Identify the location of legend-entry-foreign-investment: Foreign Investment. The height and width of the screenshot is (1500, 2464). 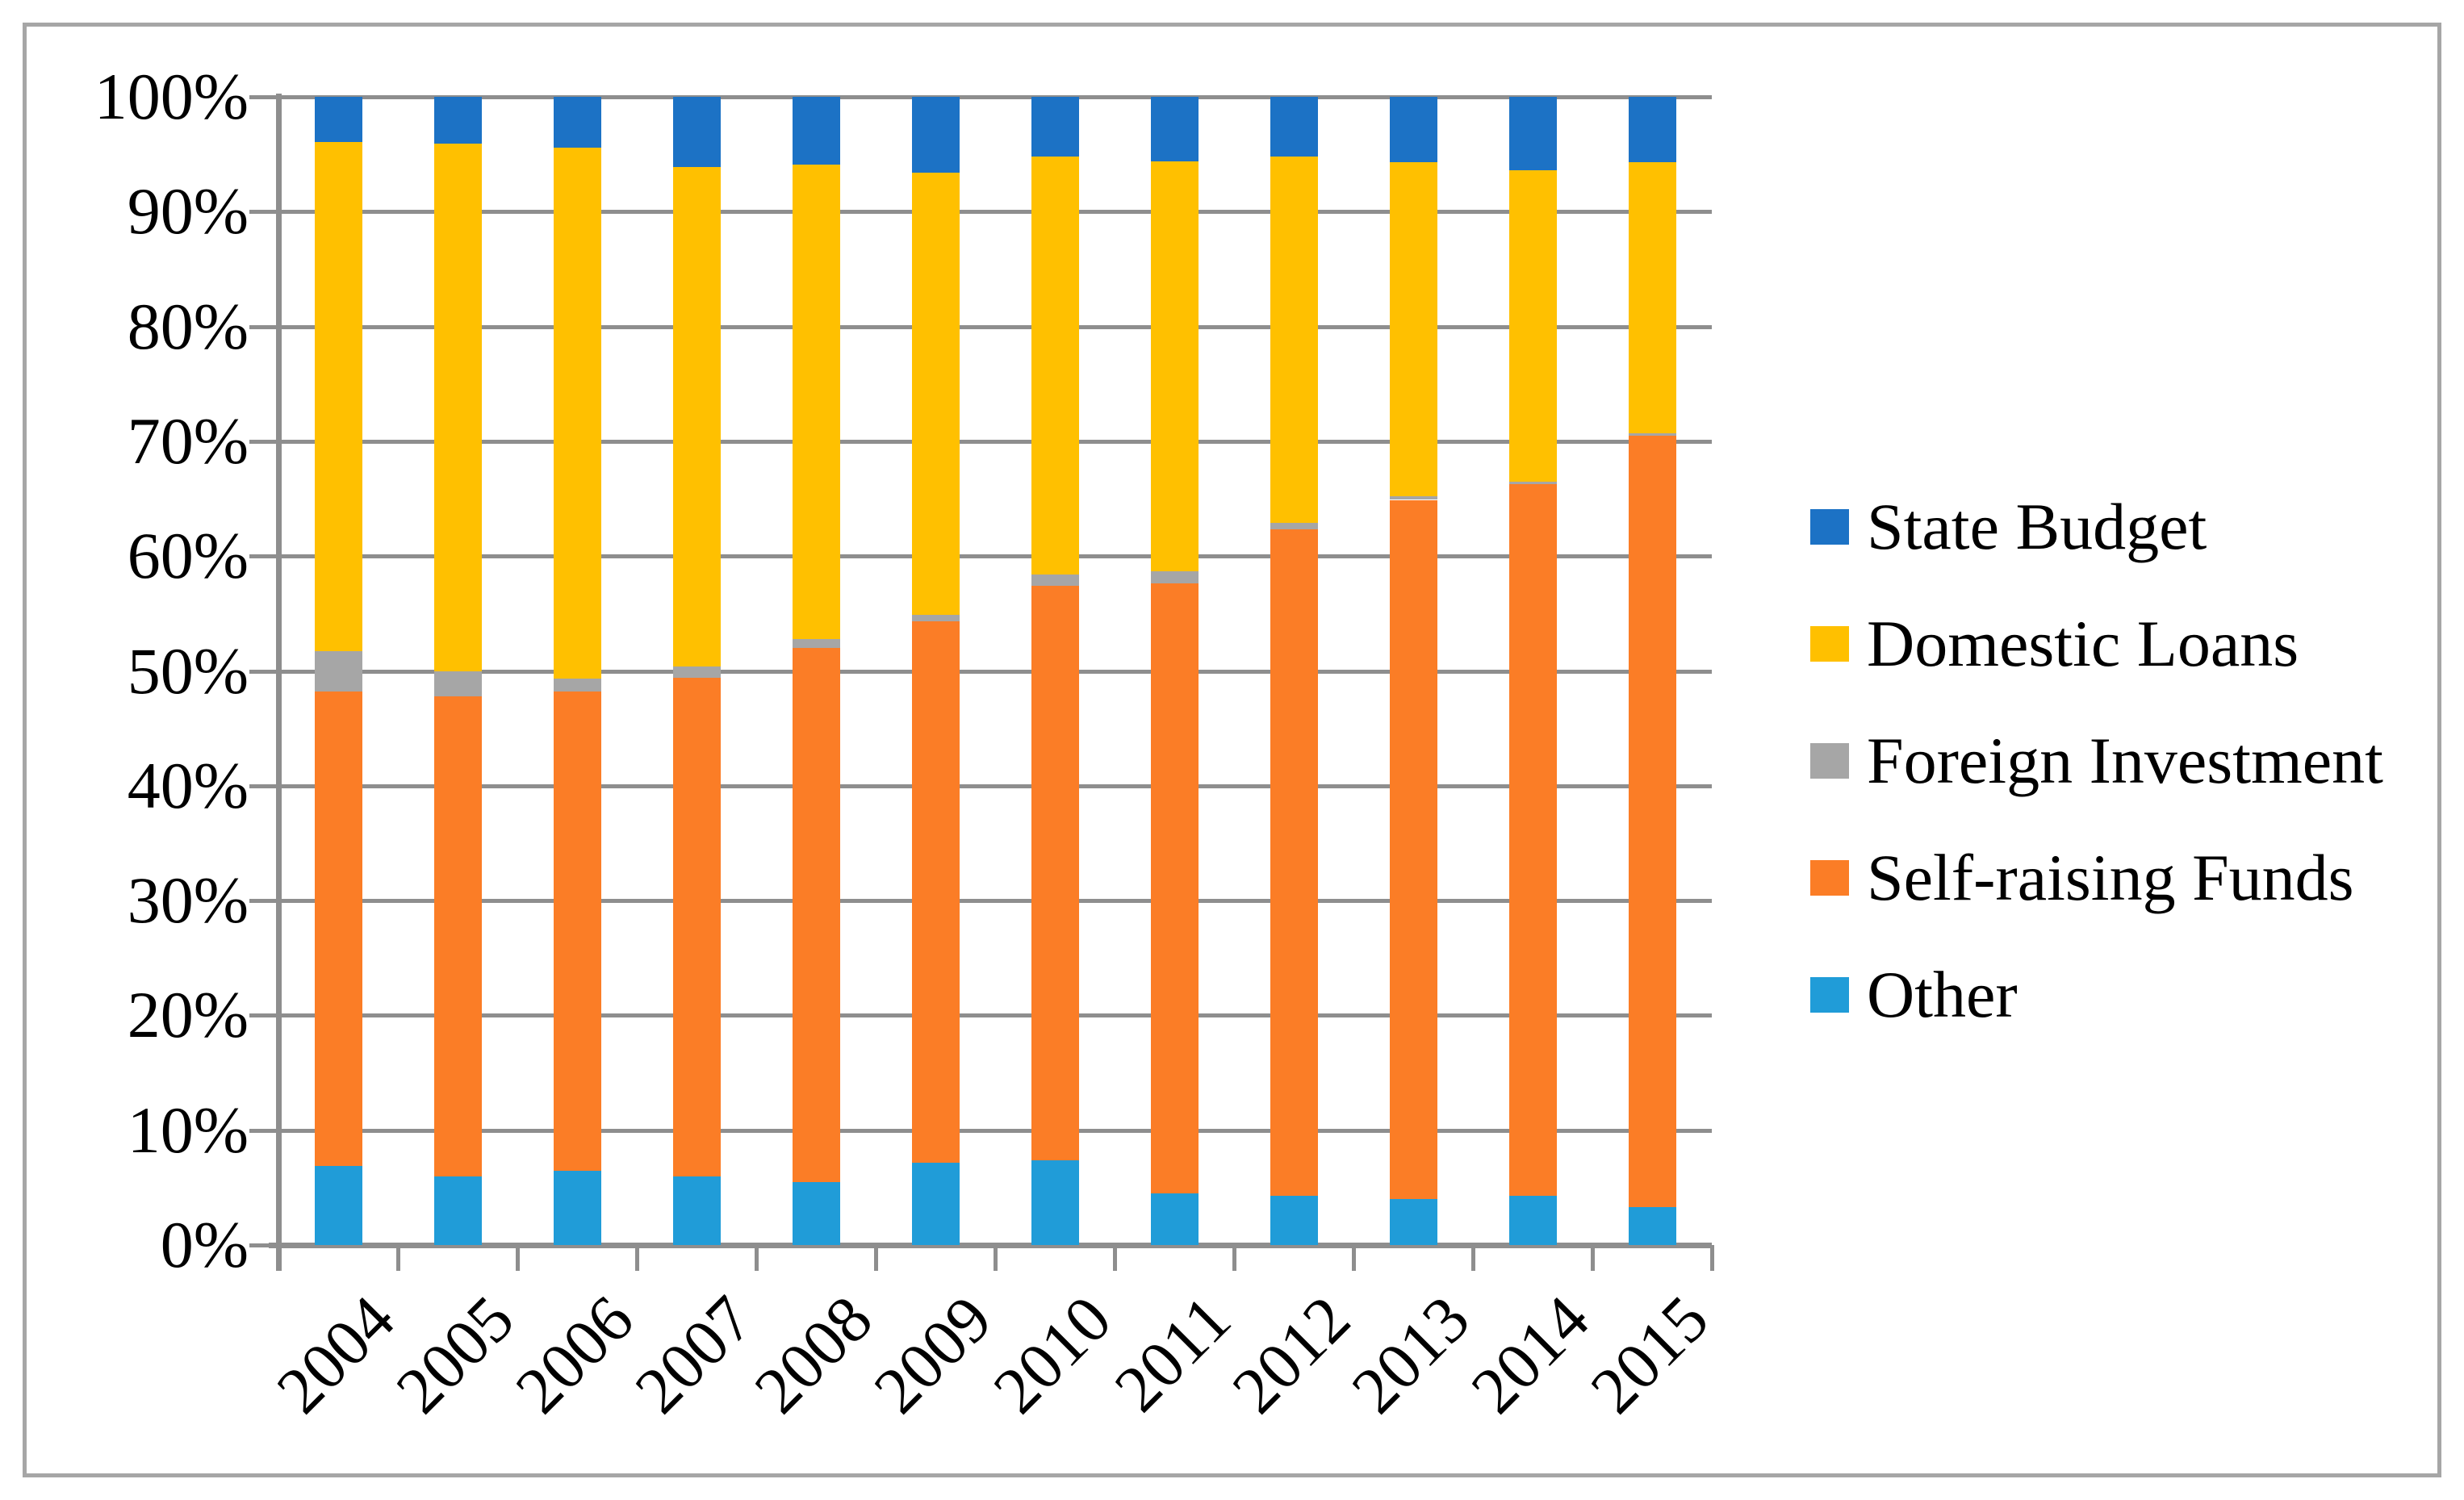
(2096, 761).